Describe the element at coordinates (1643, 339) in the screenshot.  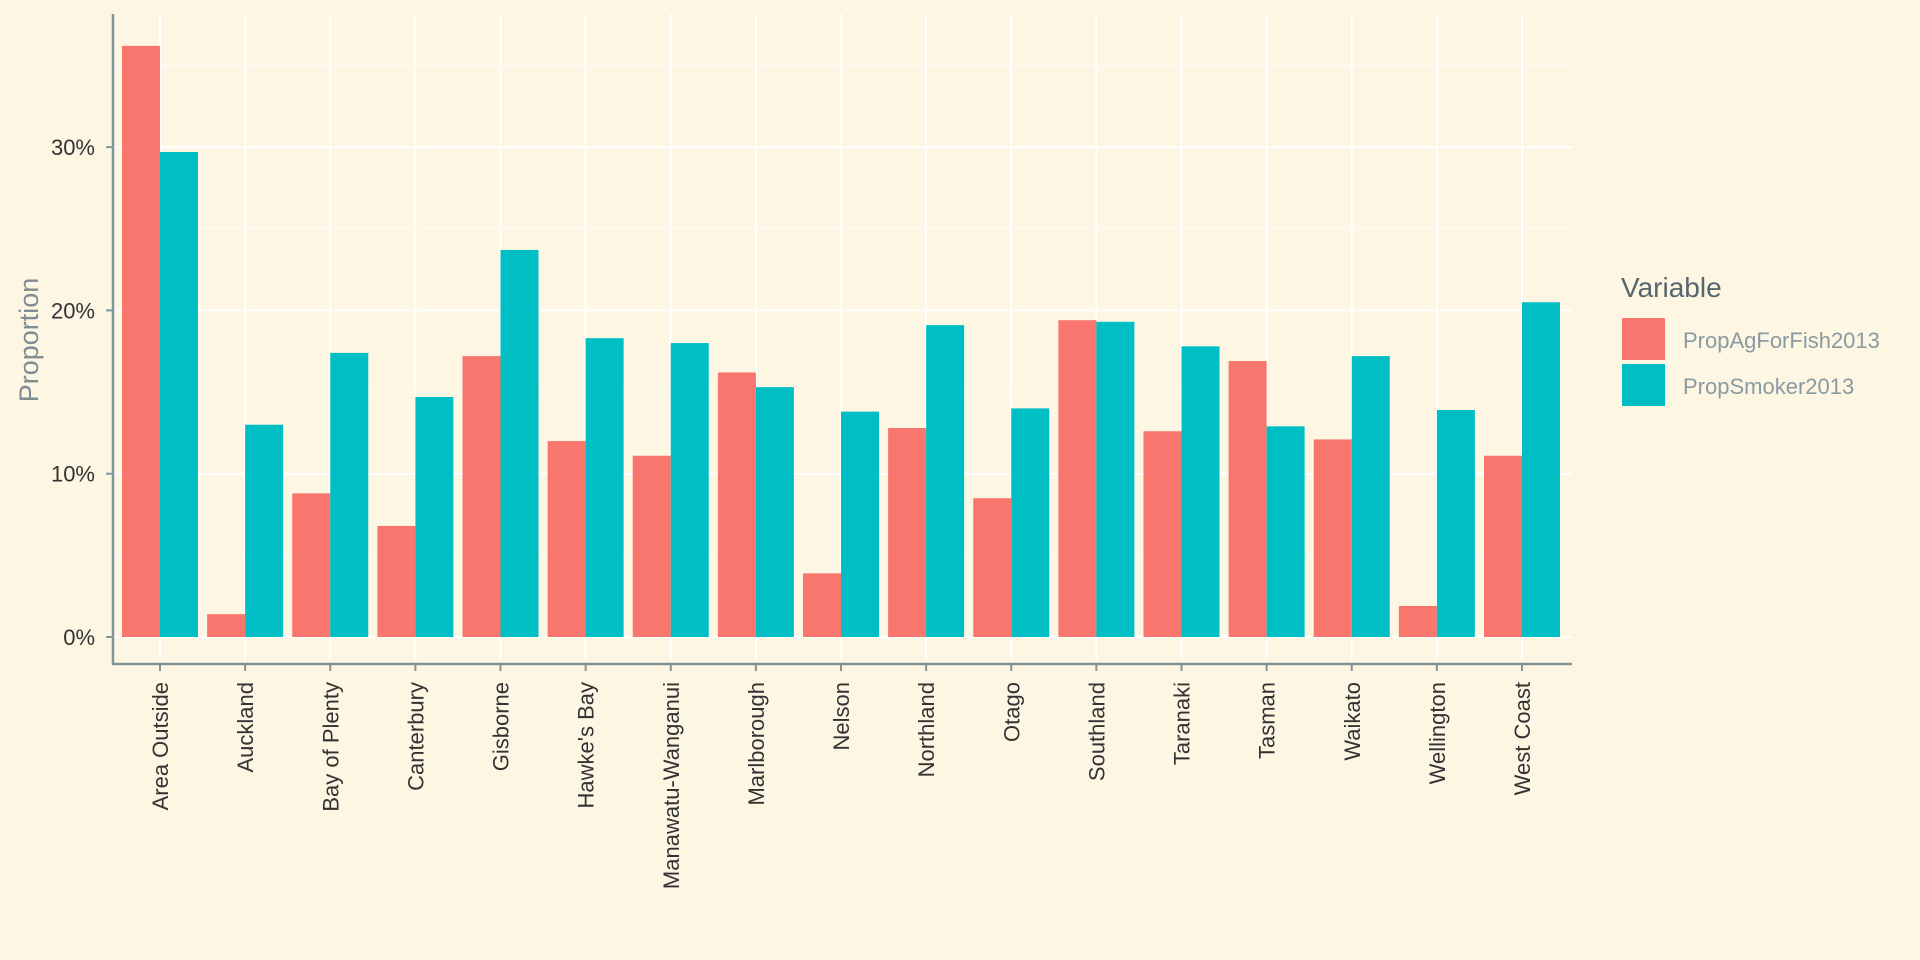
I see `legend-key-propagforfish2013` at that location.